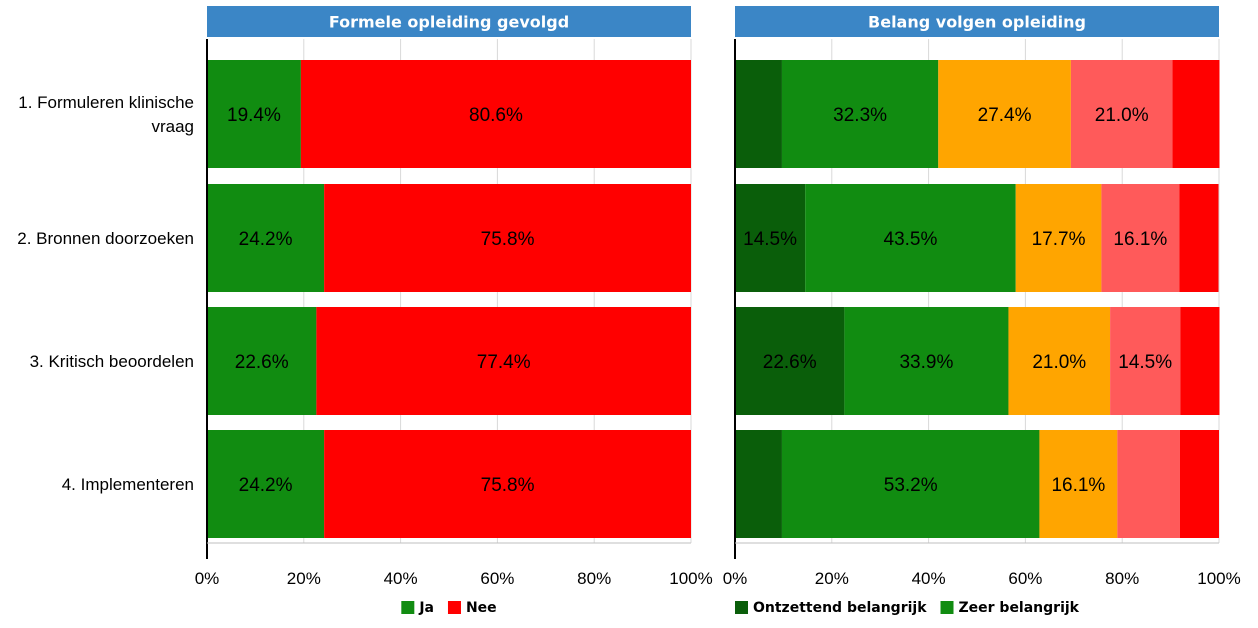 The image size is (1258, 628). I want to click on data-label: 77.4%, so click(504, 362).